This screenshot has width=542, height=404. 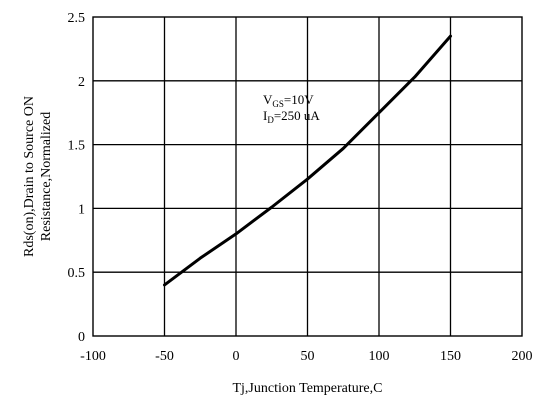 I want to click on x-tick-label: -100, so click(x=93, y=356).